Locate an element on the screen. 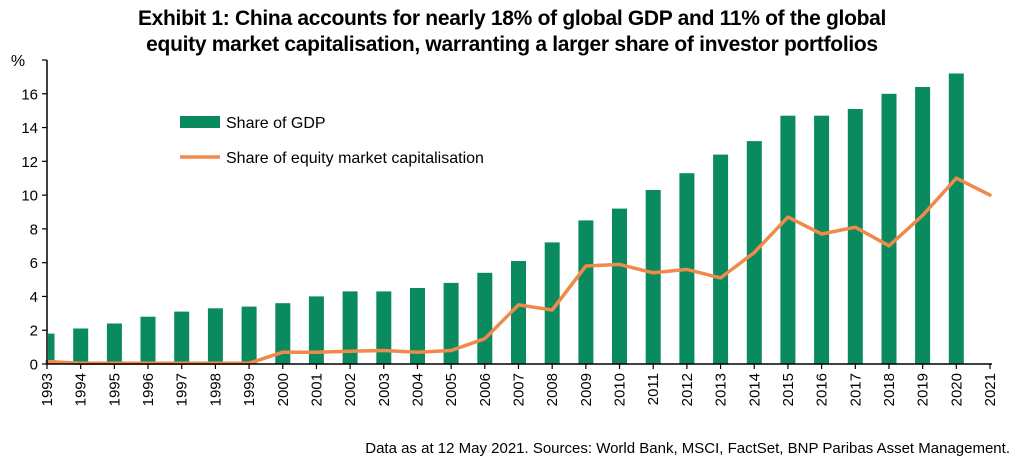  y-tick-label: 0 is located at coordinates (34, 365).